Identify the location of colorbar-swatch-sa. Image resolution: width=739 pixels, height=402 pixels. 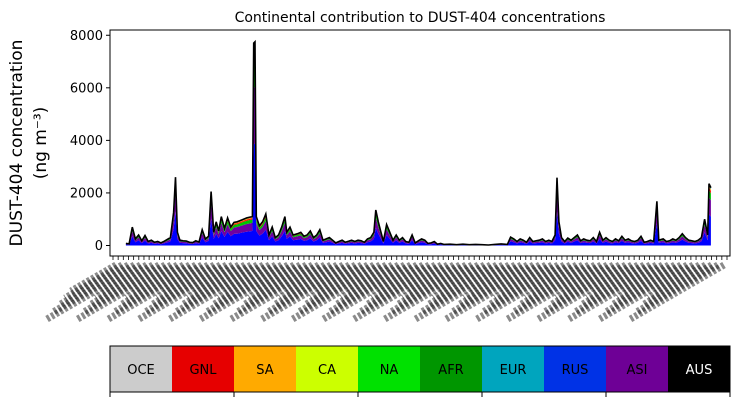
(265, 369).